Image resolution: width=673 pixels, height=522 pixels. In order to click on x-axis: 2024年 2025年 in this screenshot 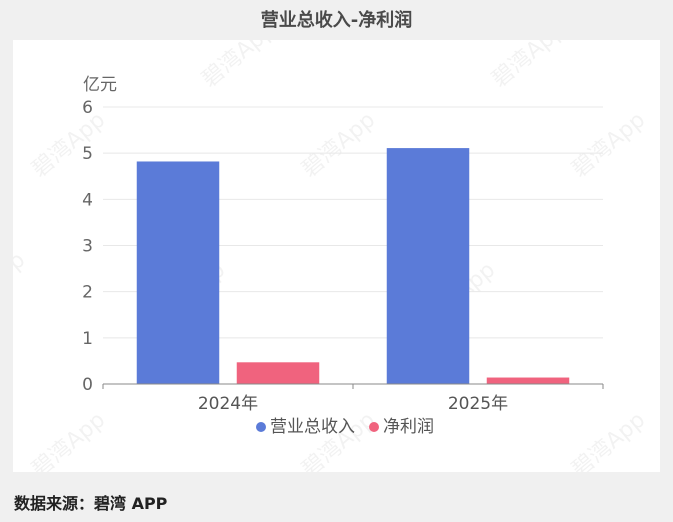, I will do `click(353, 398)`.